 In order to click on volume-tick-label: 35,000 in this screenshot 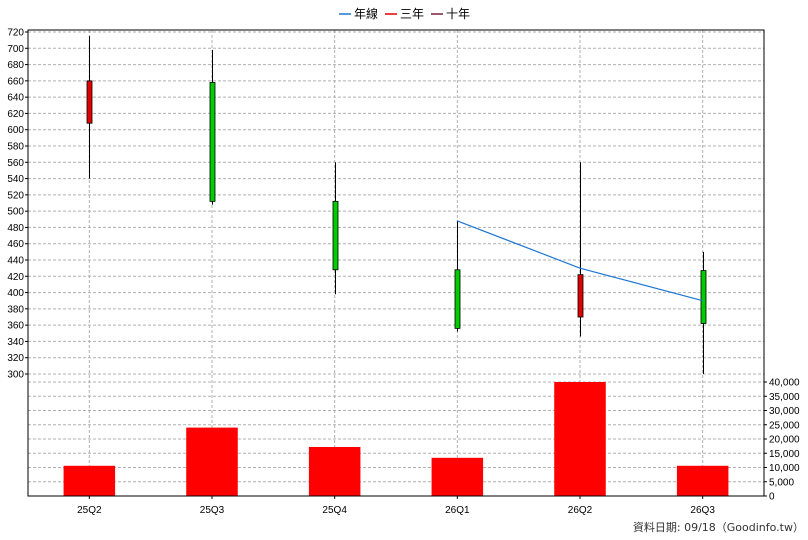, I will do `click(784, 397)`.